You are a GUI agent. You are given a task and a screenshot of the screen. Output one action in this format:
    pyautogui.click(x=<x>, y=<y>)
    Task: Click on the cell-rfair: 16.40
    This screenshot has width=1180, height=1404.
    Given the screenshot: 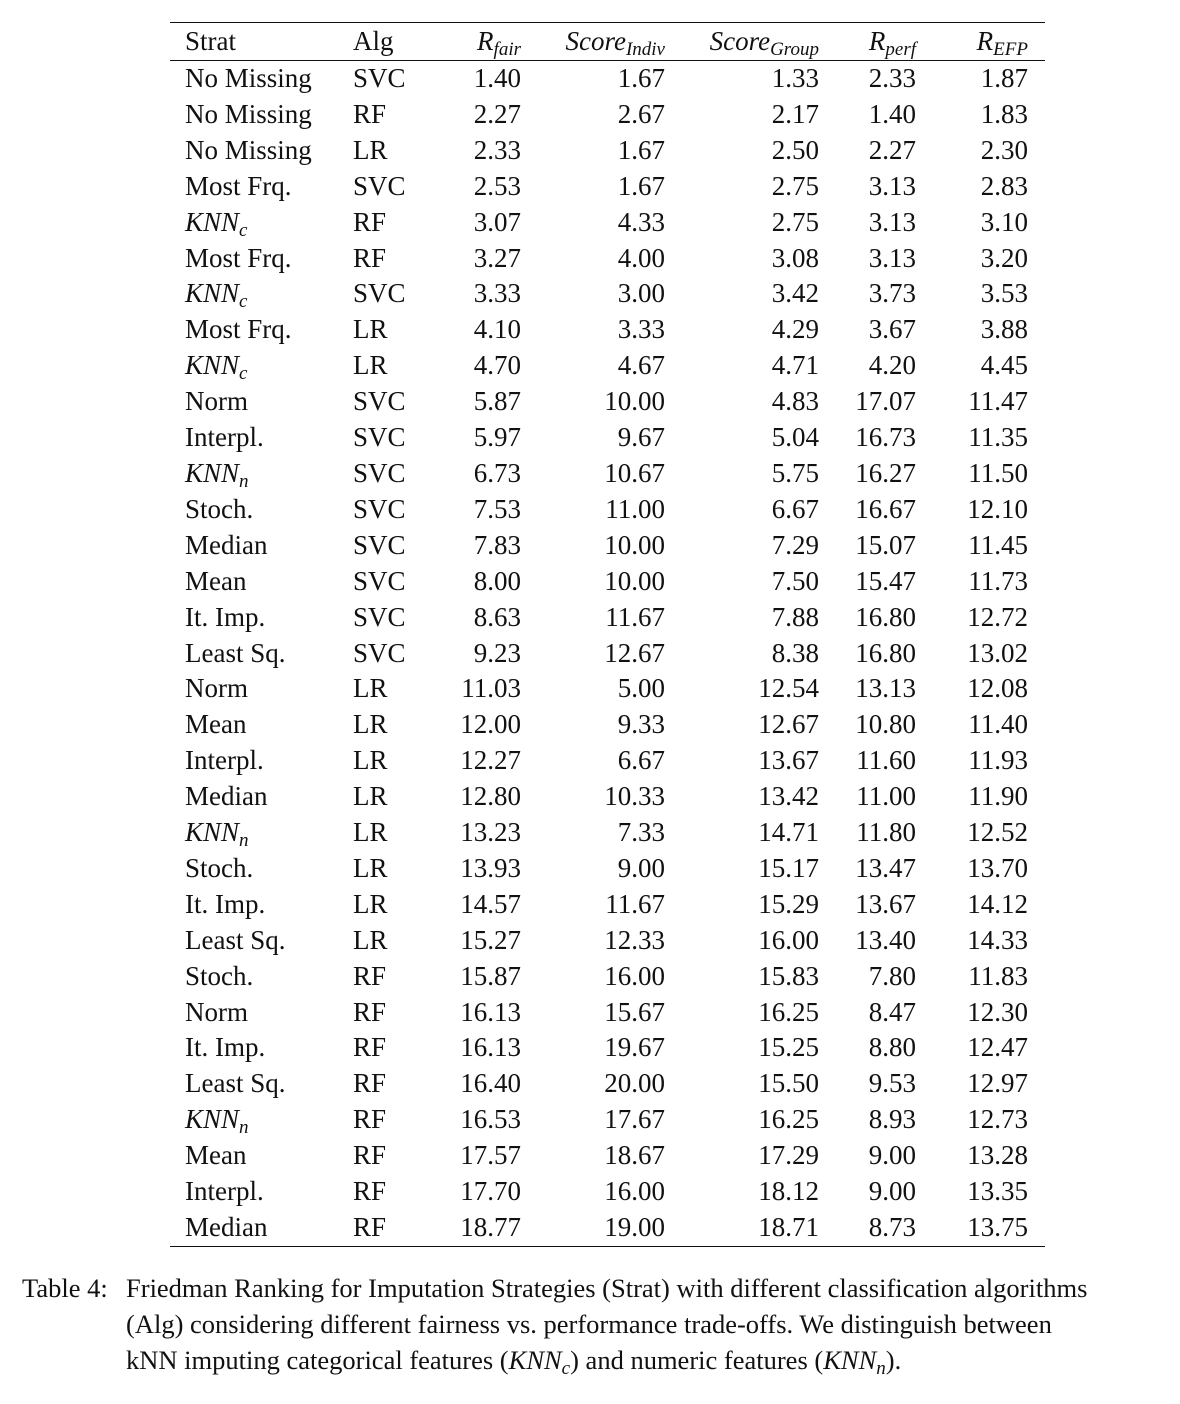 What is the action you would take?
    pyautogui.click(x=490, y=1083)
    